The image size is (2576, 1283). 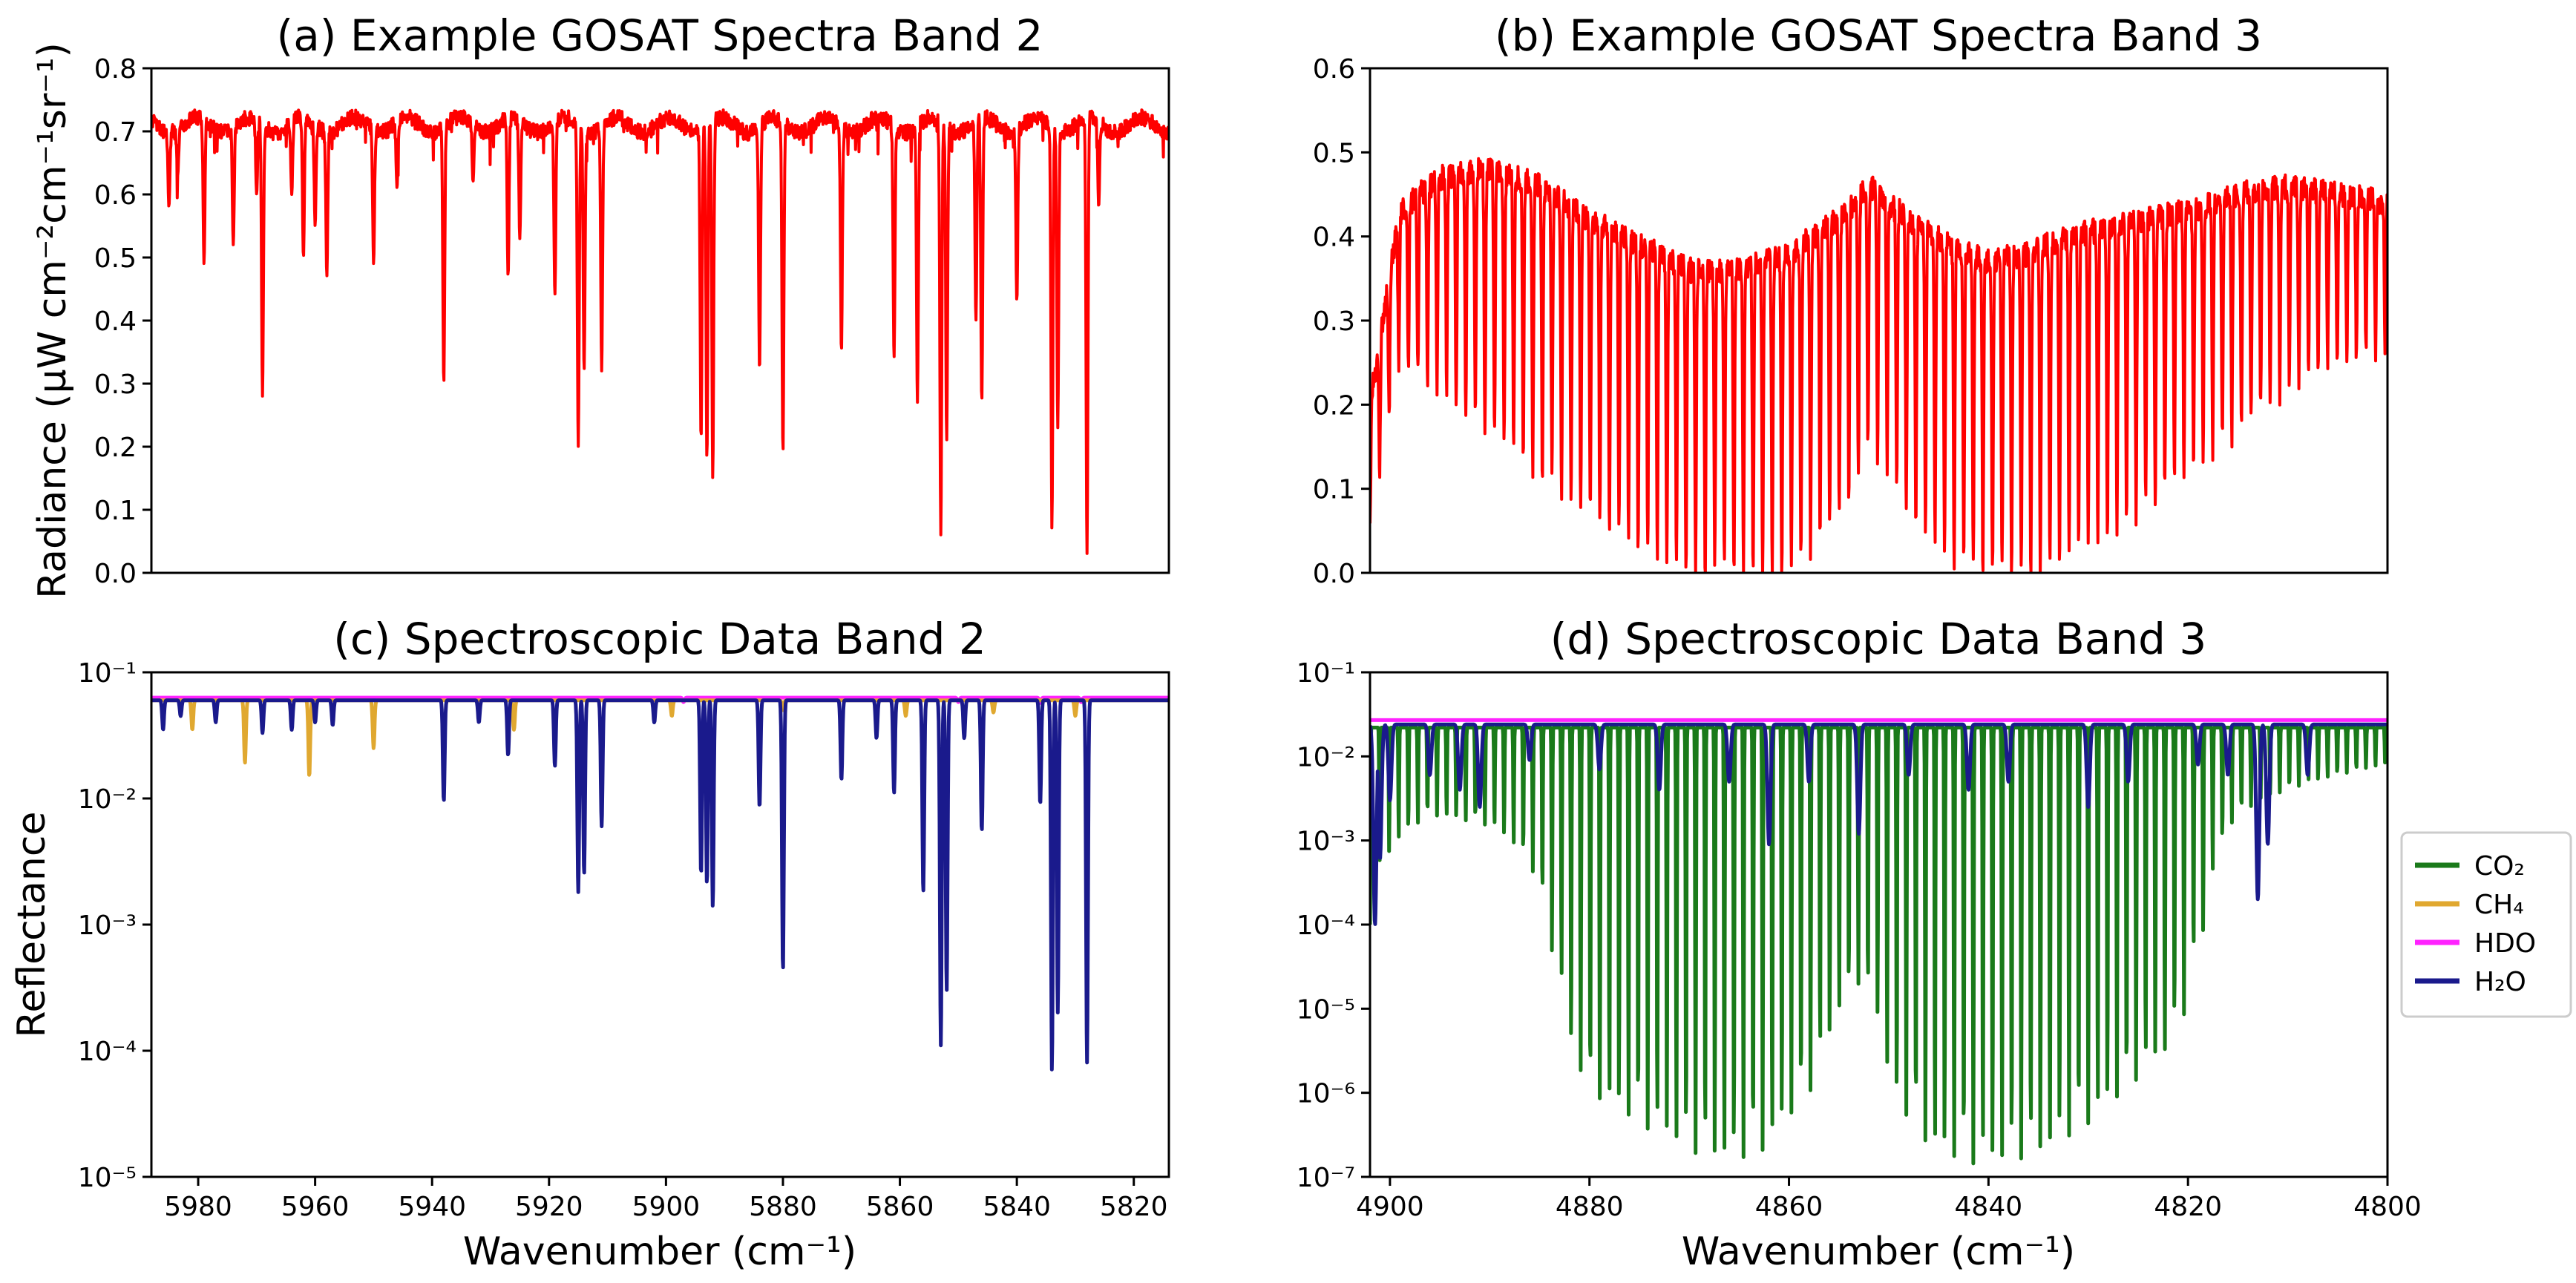 What do you see at coordinates (2499, 905) in the screenshot?
I see `legend-label: CH₄` at bounding box center [2499, 905].